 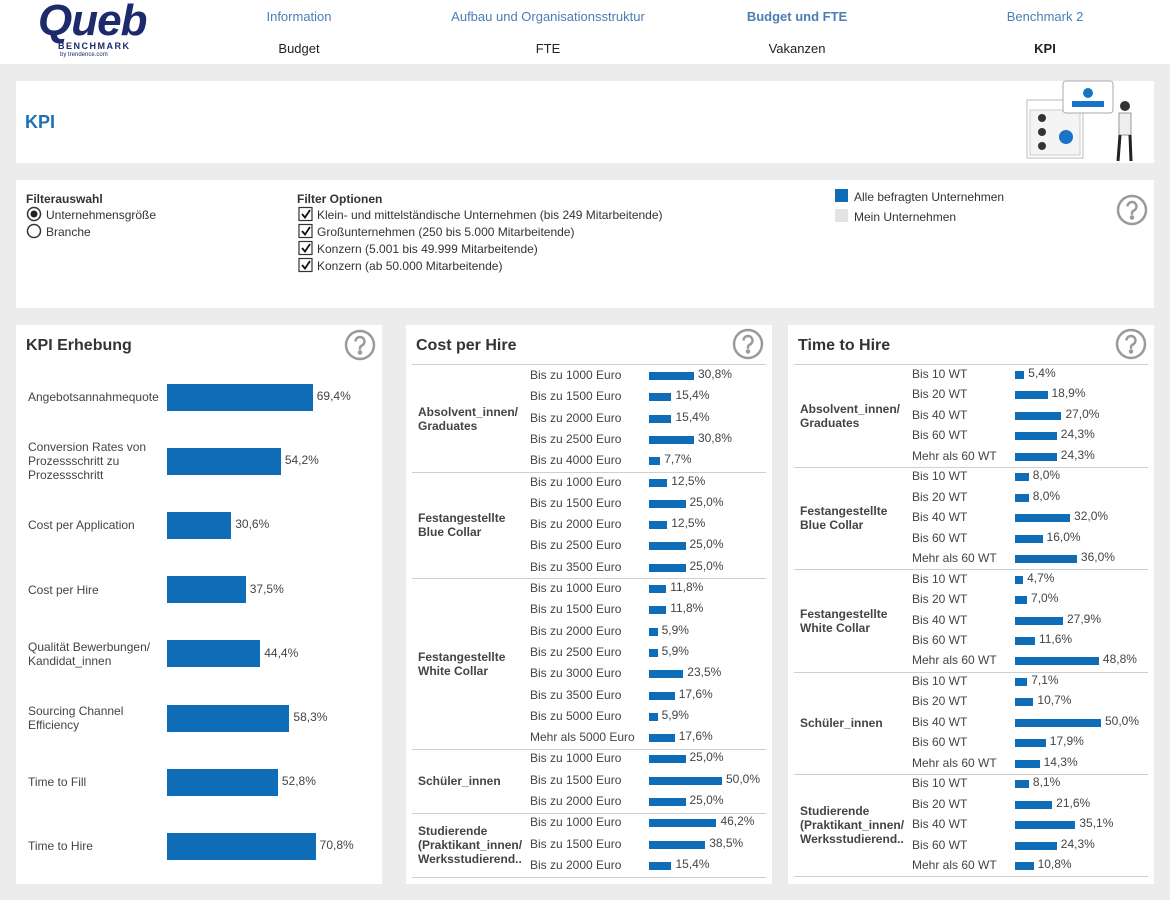 What do you see at coordinates (1041, 577) in the screenshot?
I see `value-label: 4,7%` at bounding box center [1041, 577].